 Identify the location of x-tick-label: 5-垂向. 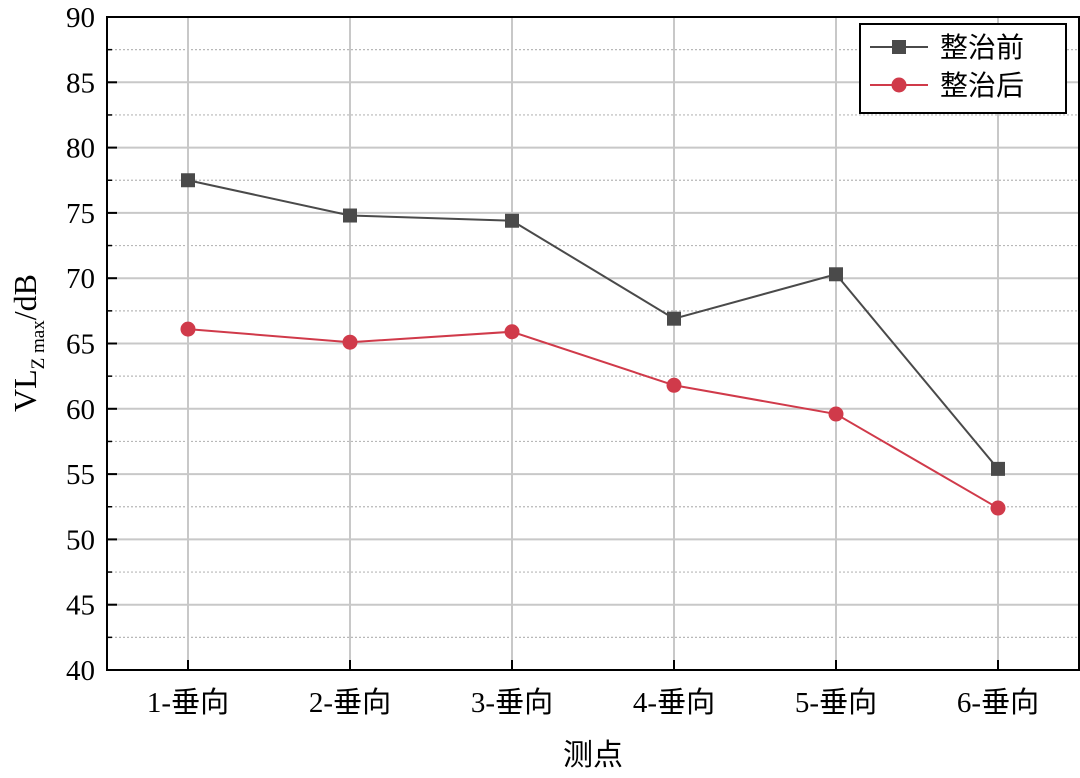
(836, 702).